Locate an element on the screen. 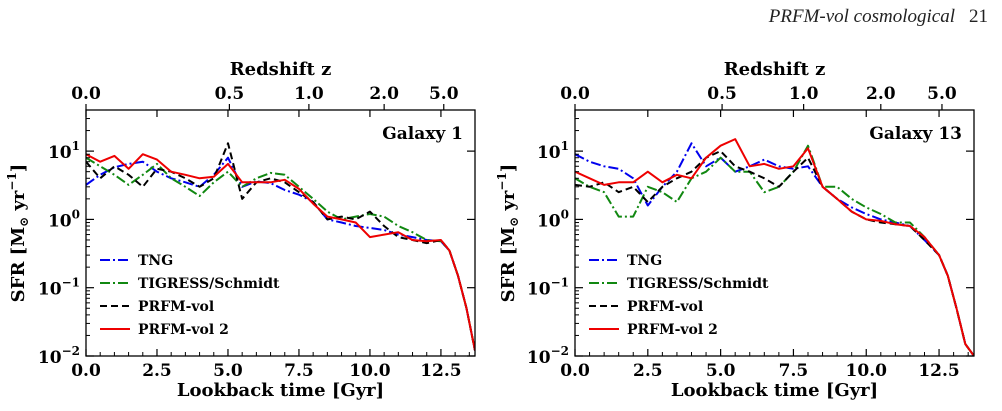  panel-title: Galaxy 13 is located at coordinates (915, 134).